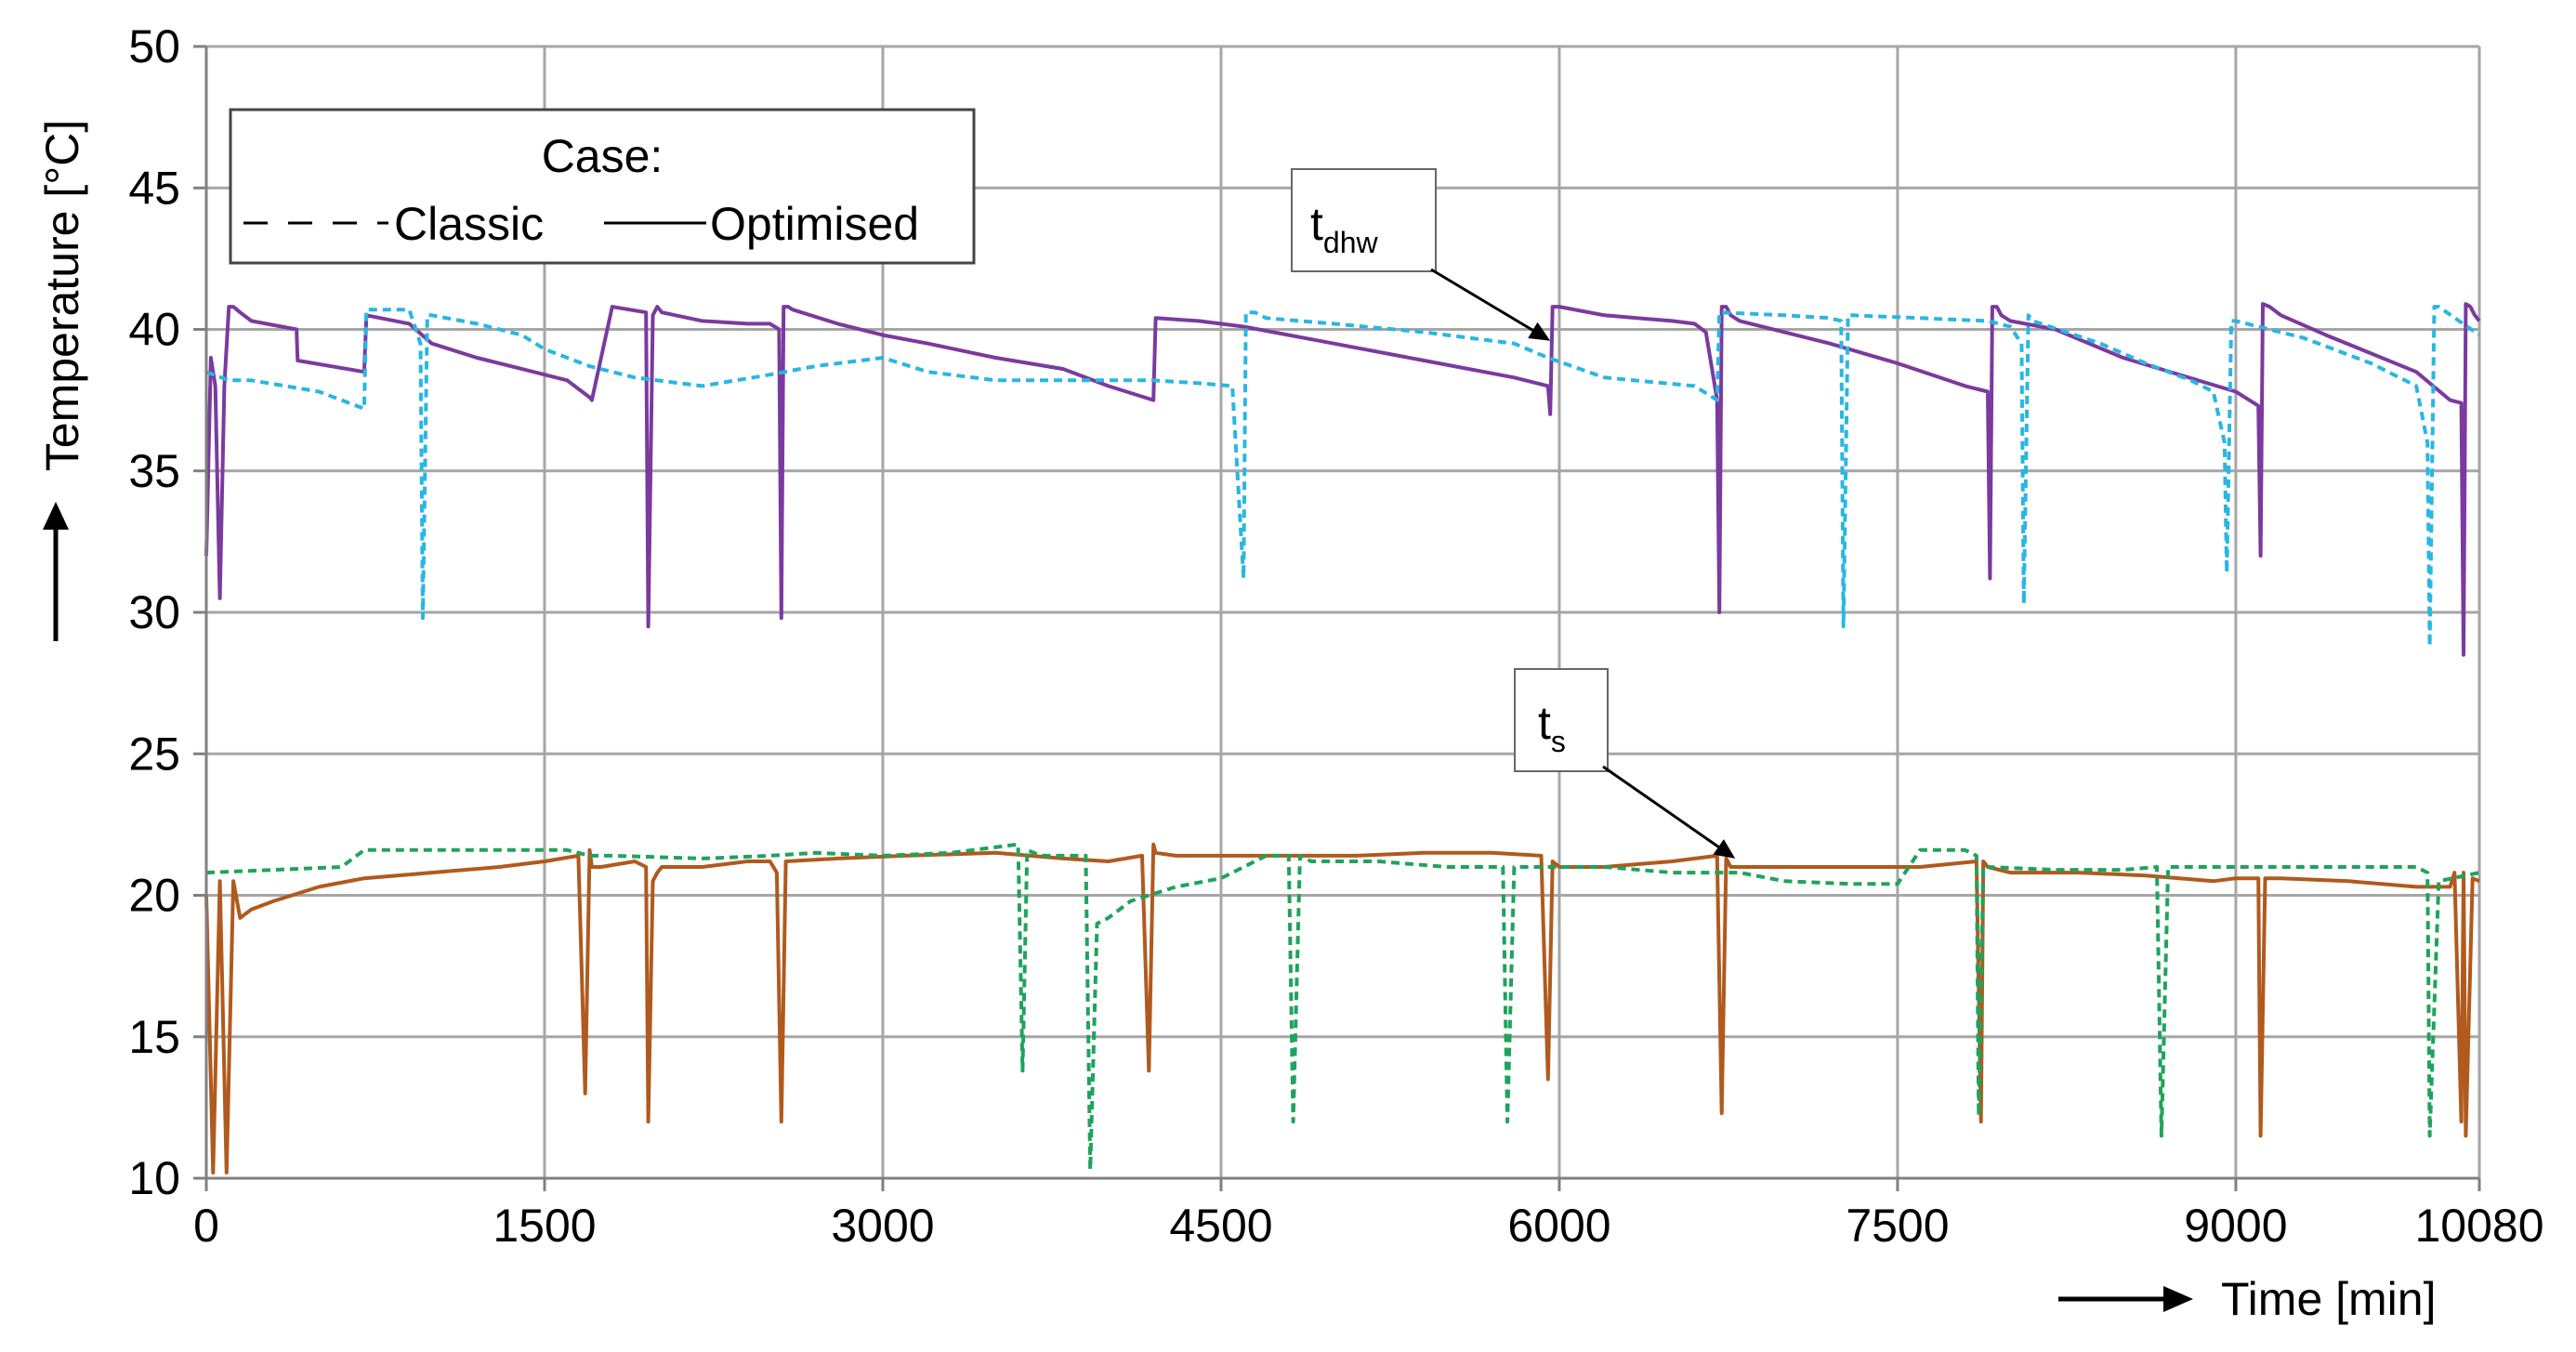 Image resolution: width=2576 pixels, height=1352 pixels. Describe the element at coordinates (603, 156) in the screenshot. I see `legend-title: Case:` at that location.